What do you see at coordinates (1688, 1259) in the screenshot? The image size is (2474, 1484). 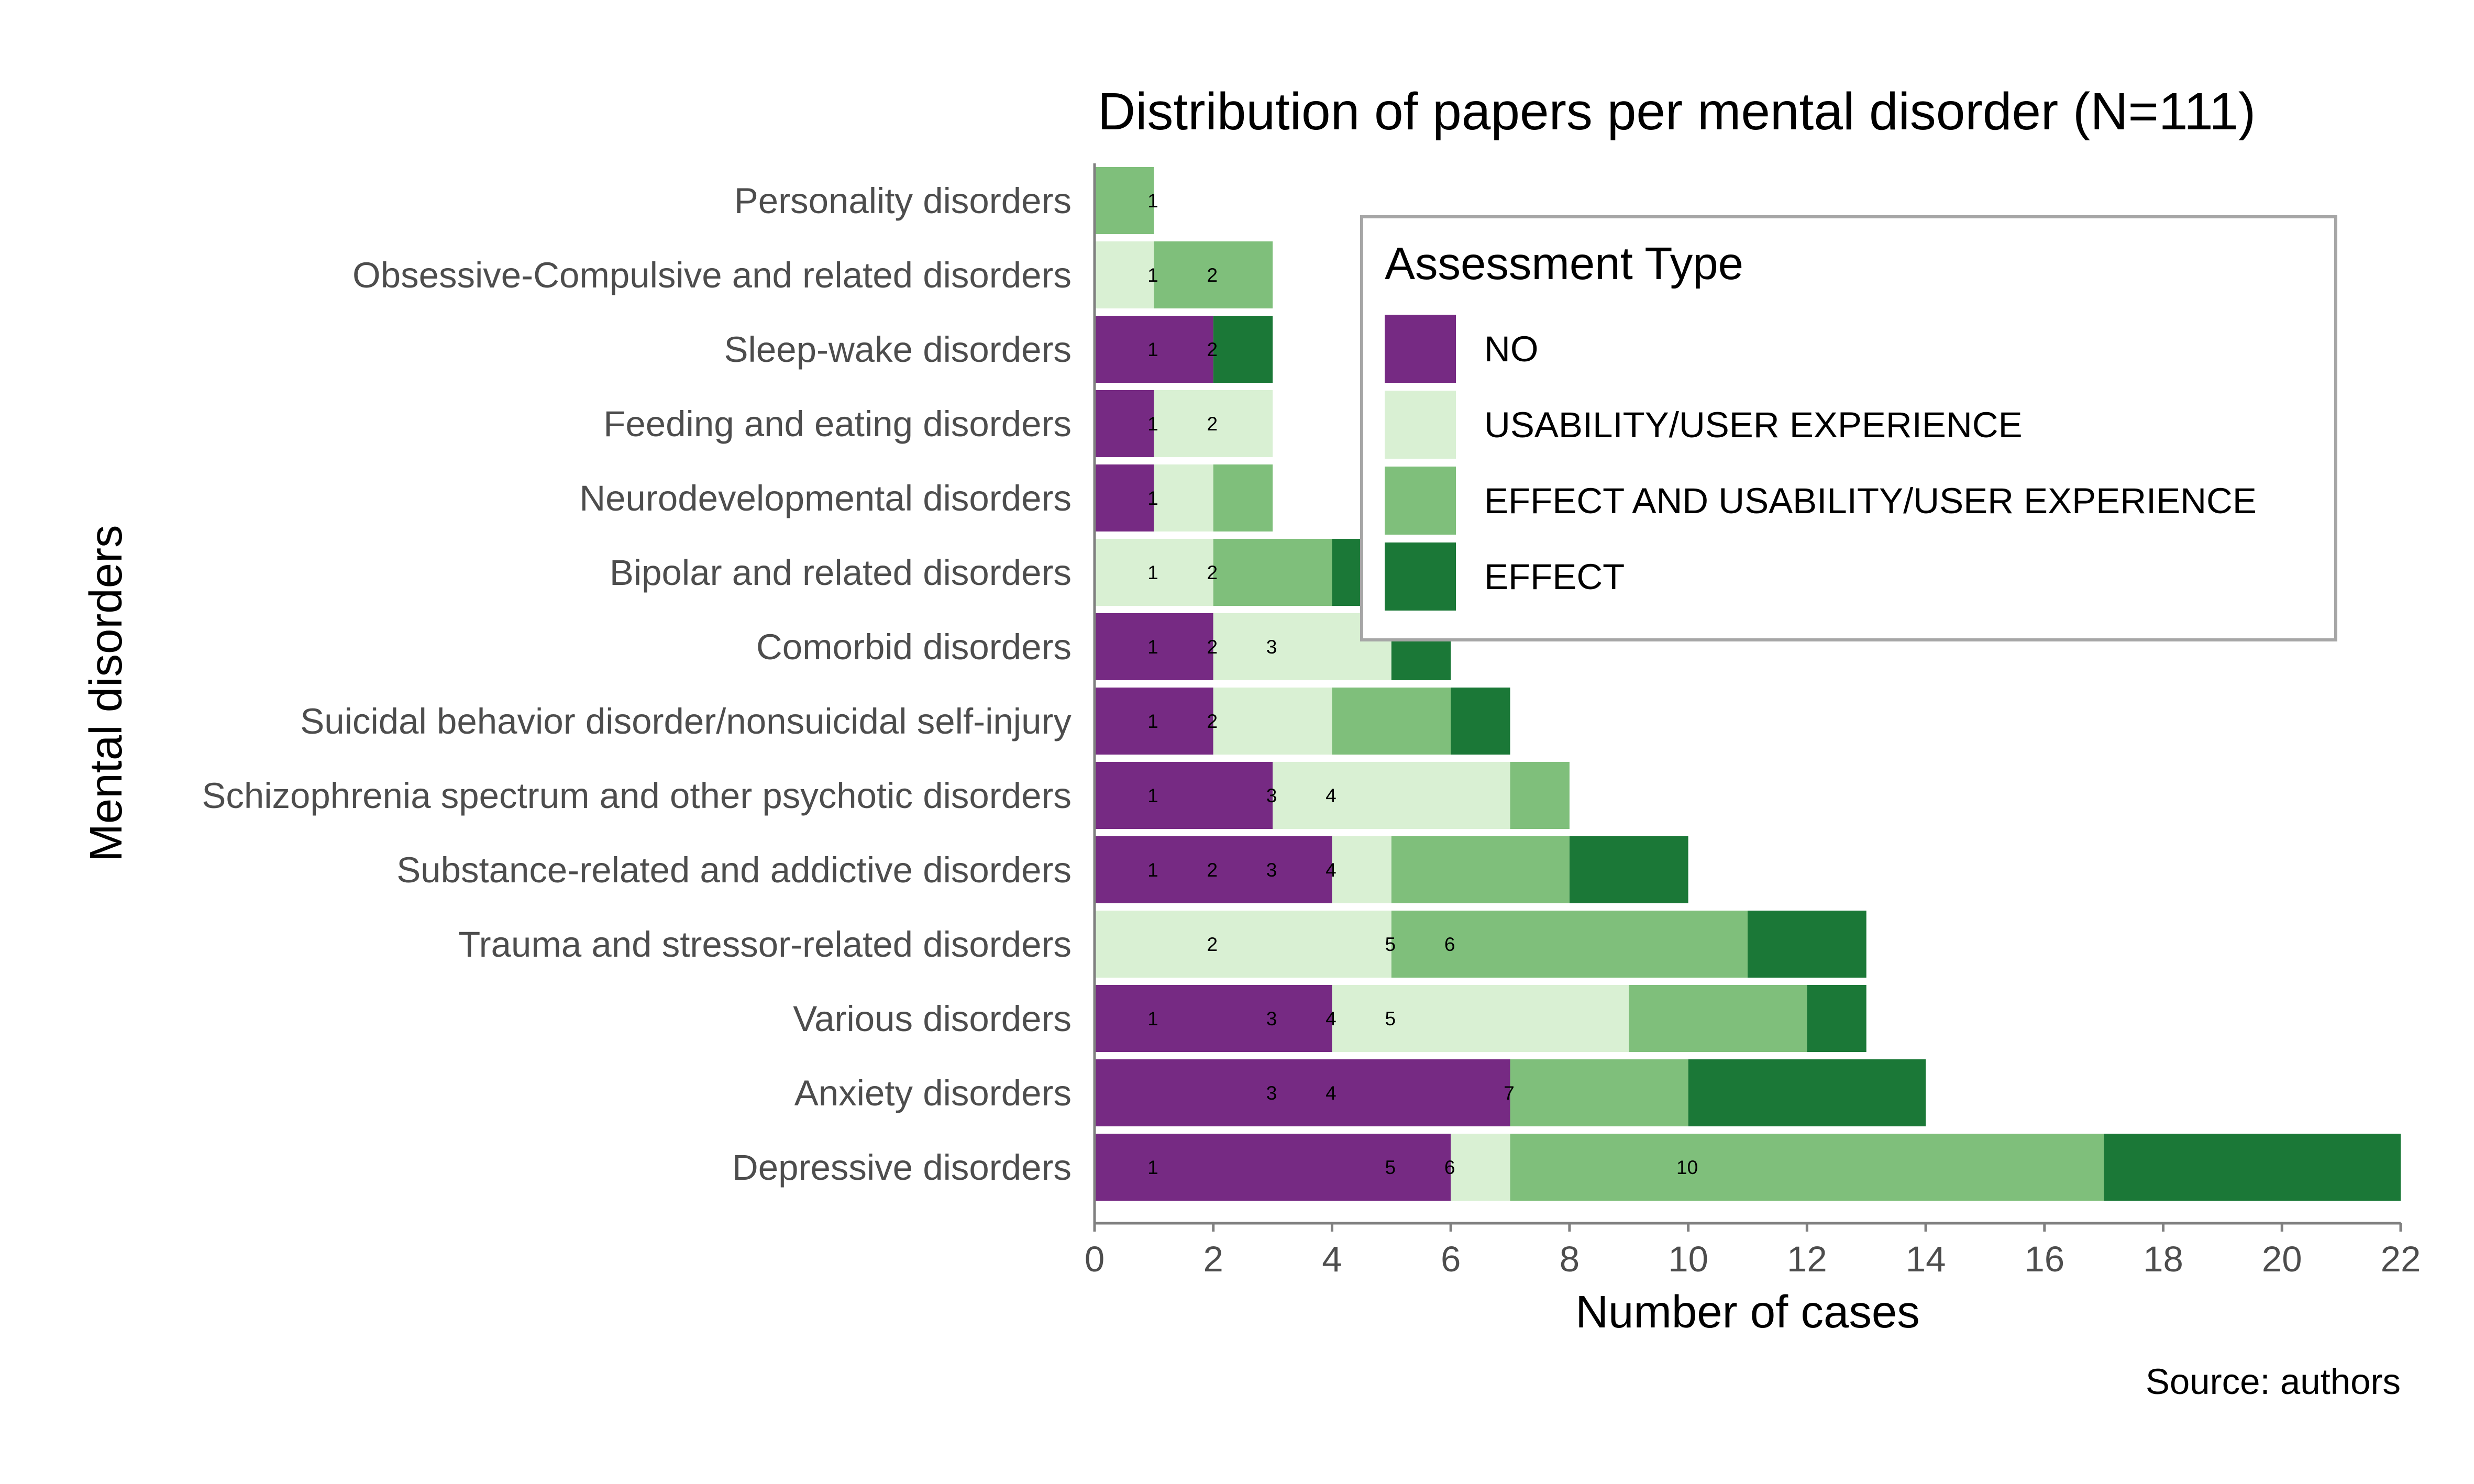 I see `x-tick-label-5: 10` at bounding box center [1688, 1259].